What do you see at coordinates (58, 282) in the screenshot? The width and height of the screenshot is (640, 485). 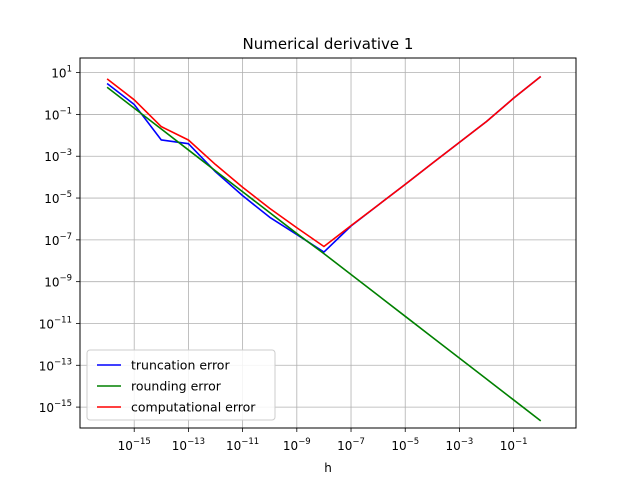 I see `y-tick-label: 10⁻⁹` at bounding box center [58, 282].